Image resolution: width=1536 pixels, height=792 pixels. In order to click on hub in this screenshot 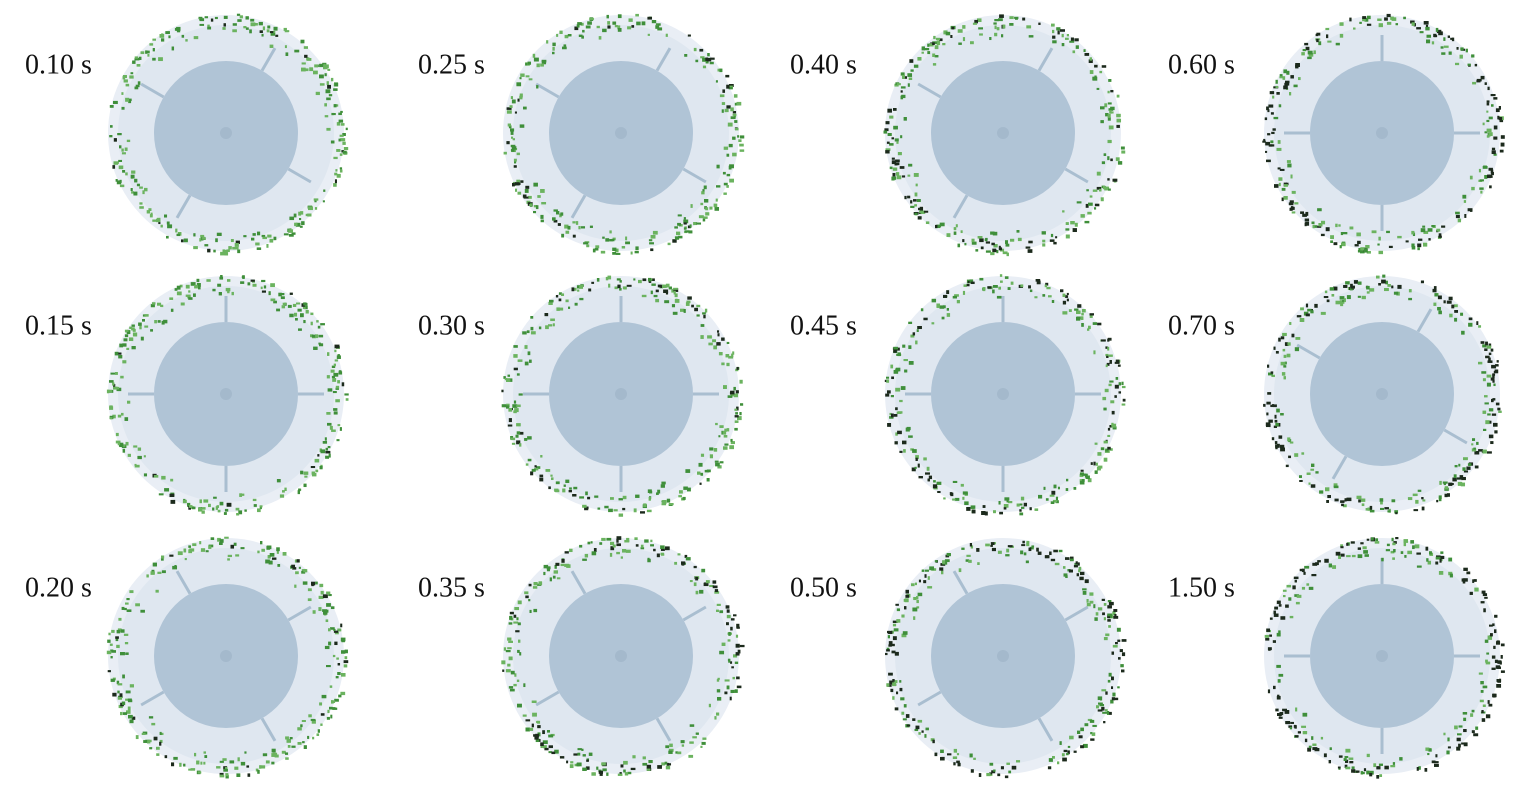, I will do `click(226, 394)`.